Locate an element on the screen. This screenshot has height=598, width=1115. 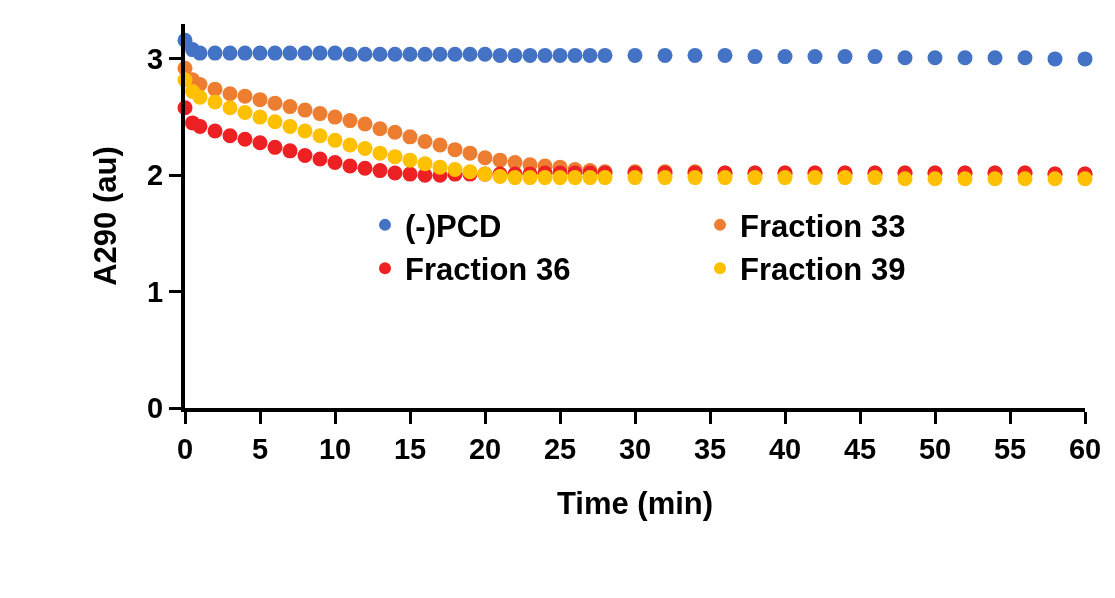
x-tick-label: 40 is located at coordinates (785, 448).